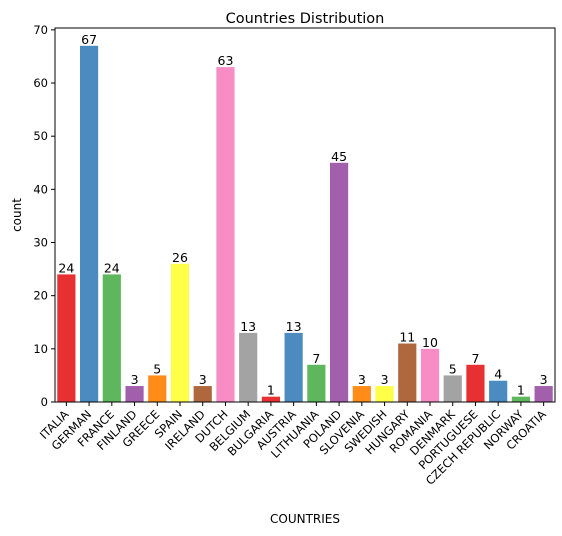 This screenshot has height=536, width=562. Describe the element at coordinates (430, 375) in the screenshot. I see `bar-romania` at that location.